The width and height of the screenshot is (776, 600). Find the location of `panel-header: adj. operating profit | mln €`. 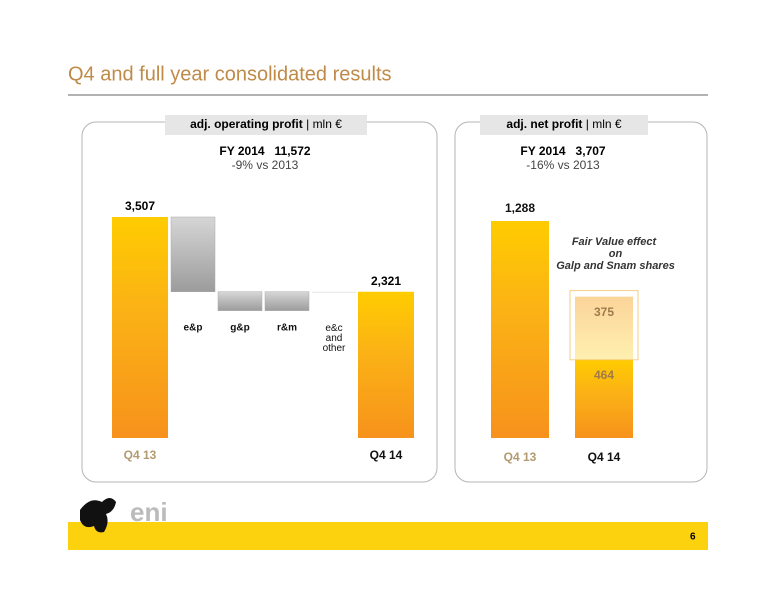

panel-header: adj. operating profit | mln € is located at coordinates (266, 124).